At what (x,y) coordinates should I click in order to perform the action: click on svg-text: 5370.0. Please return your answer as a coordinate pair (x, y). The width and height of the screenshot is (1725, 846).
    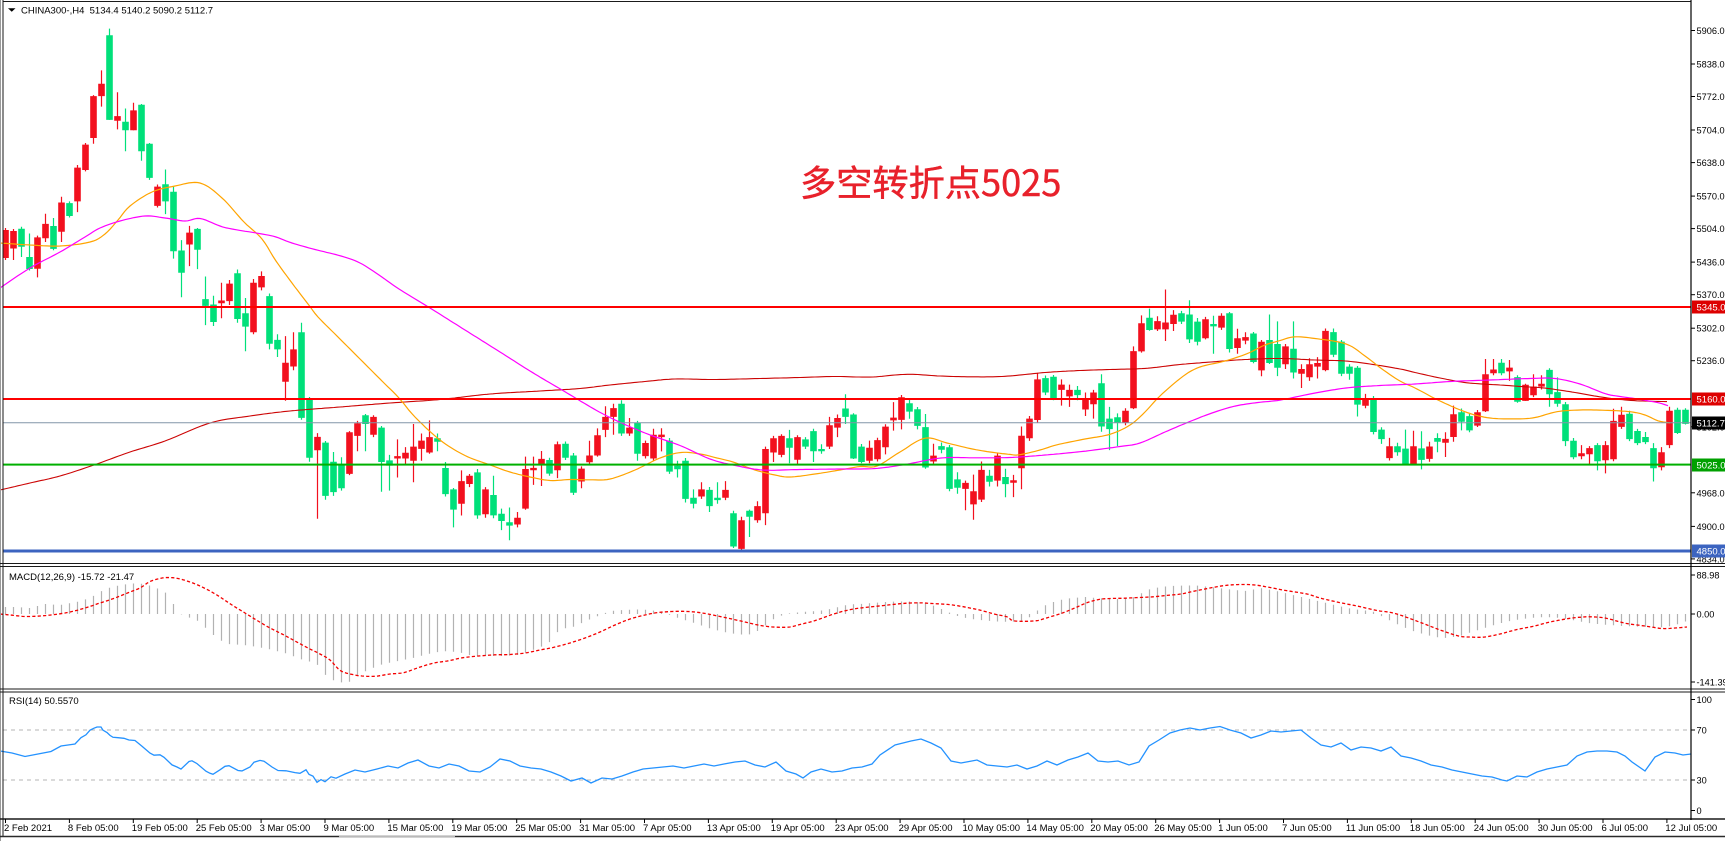
    Looking at the image, I should click on (1711, 295).